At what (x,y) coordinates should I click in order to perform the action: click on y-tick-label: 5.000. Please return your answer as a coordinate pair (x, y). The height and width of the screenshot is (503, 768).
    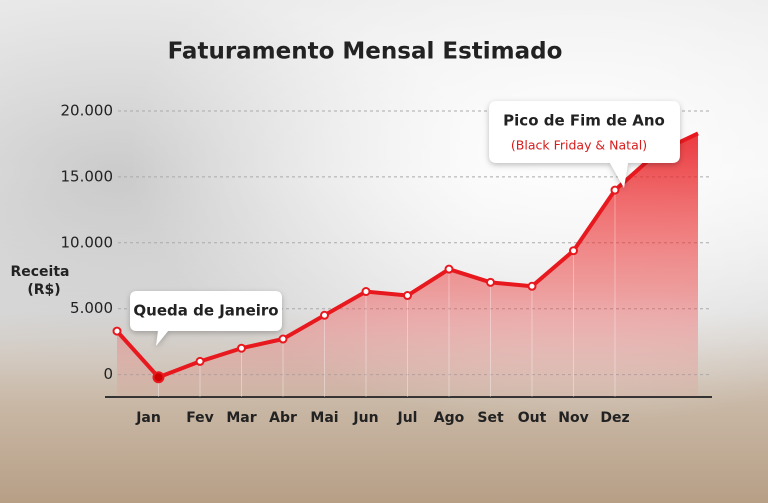
    Looking at the image, I should click on (91, 308).